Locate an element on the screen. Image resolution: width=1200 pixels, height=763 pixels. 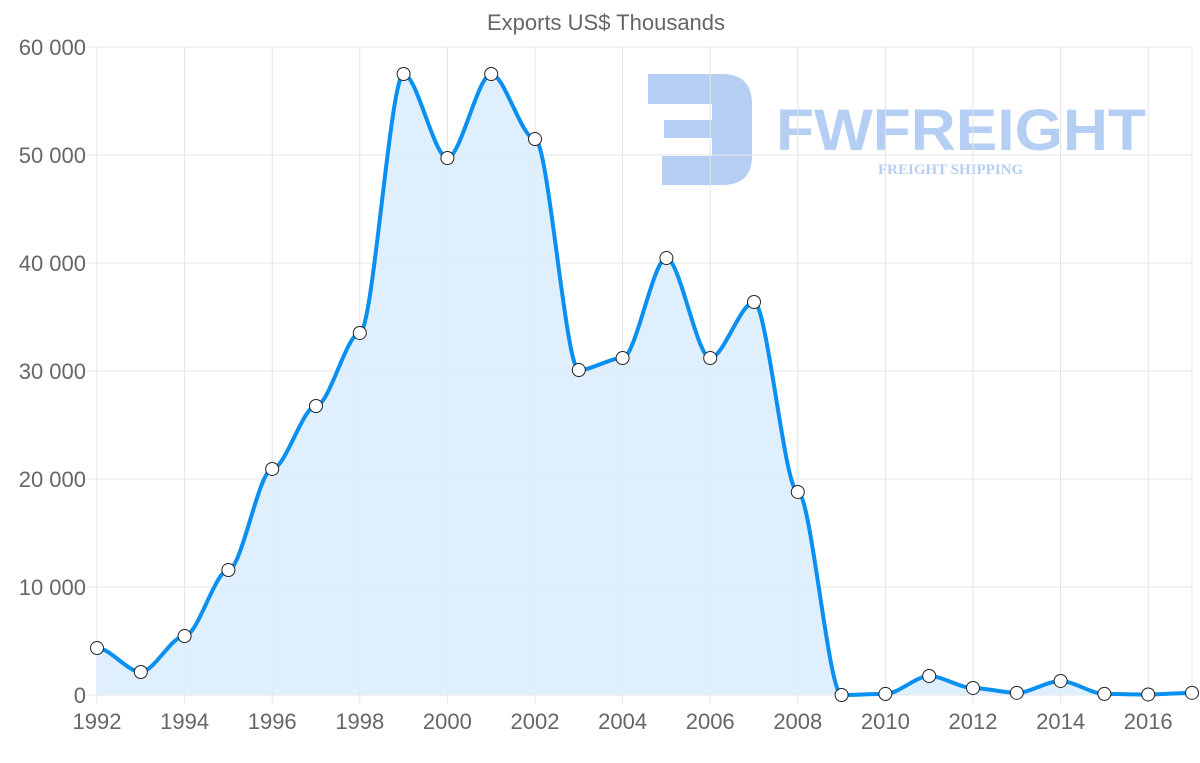
data-point: 2013: 200 is located at coordinates (1016, 692).